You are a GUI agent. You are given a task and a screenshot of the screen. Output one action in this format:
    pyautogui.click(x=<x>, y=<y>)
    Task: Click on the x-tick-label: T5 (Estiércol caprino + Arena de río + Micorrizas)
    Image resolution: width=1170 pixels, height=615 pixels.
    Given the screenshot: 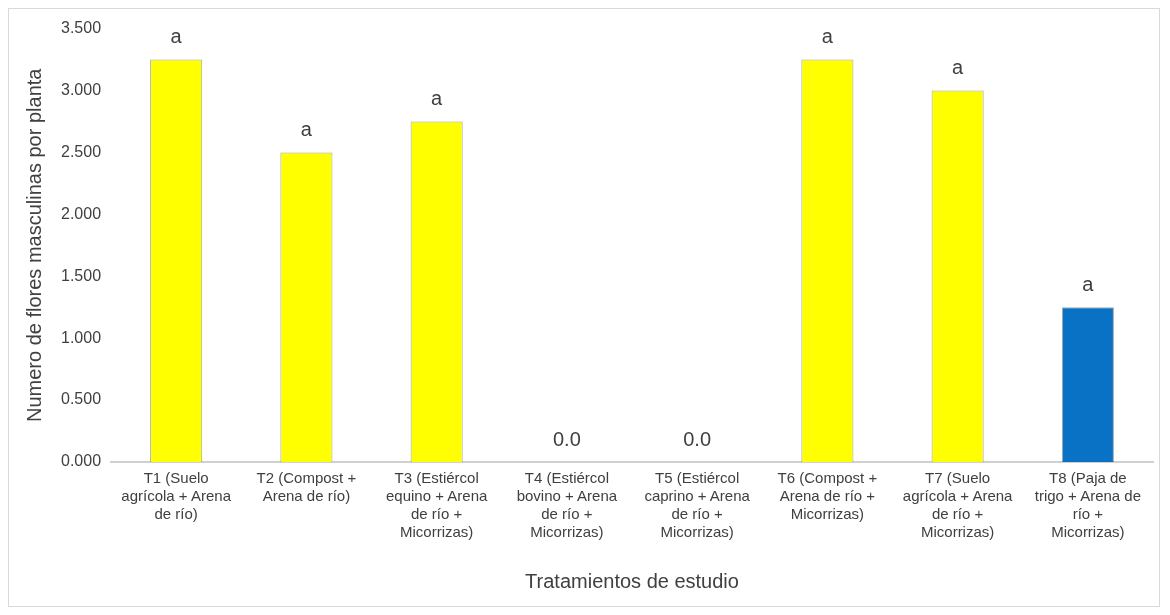 What is the action you would take?
    pyautogui.click(x=697, y=505)
    